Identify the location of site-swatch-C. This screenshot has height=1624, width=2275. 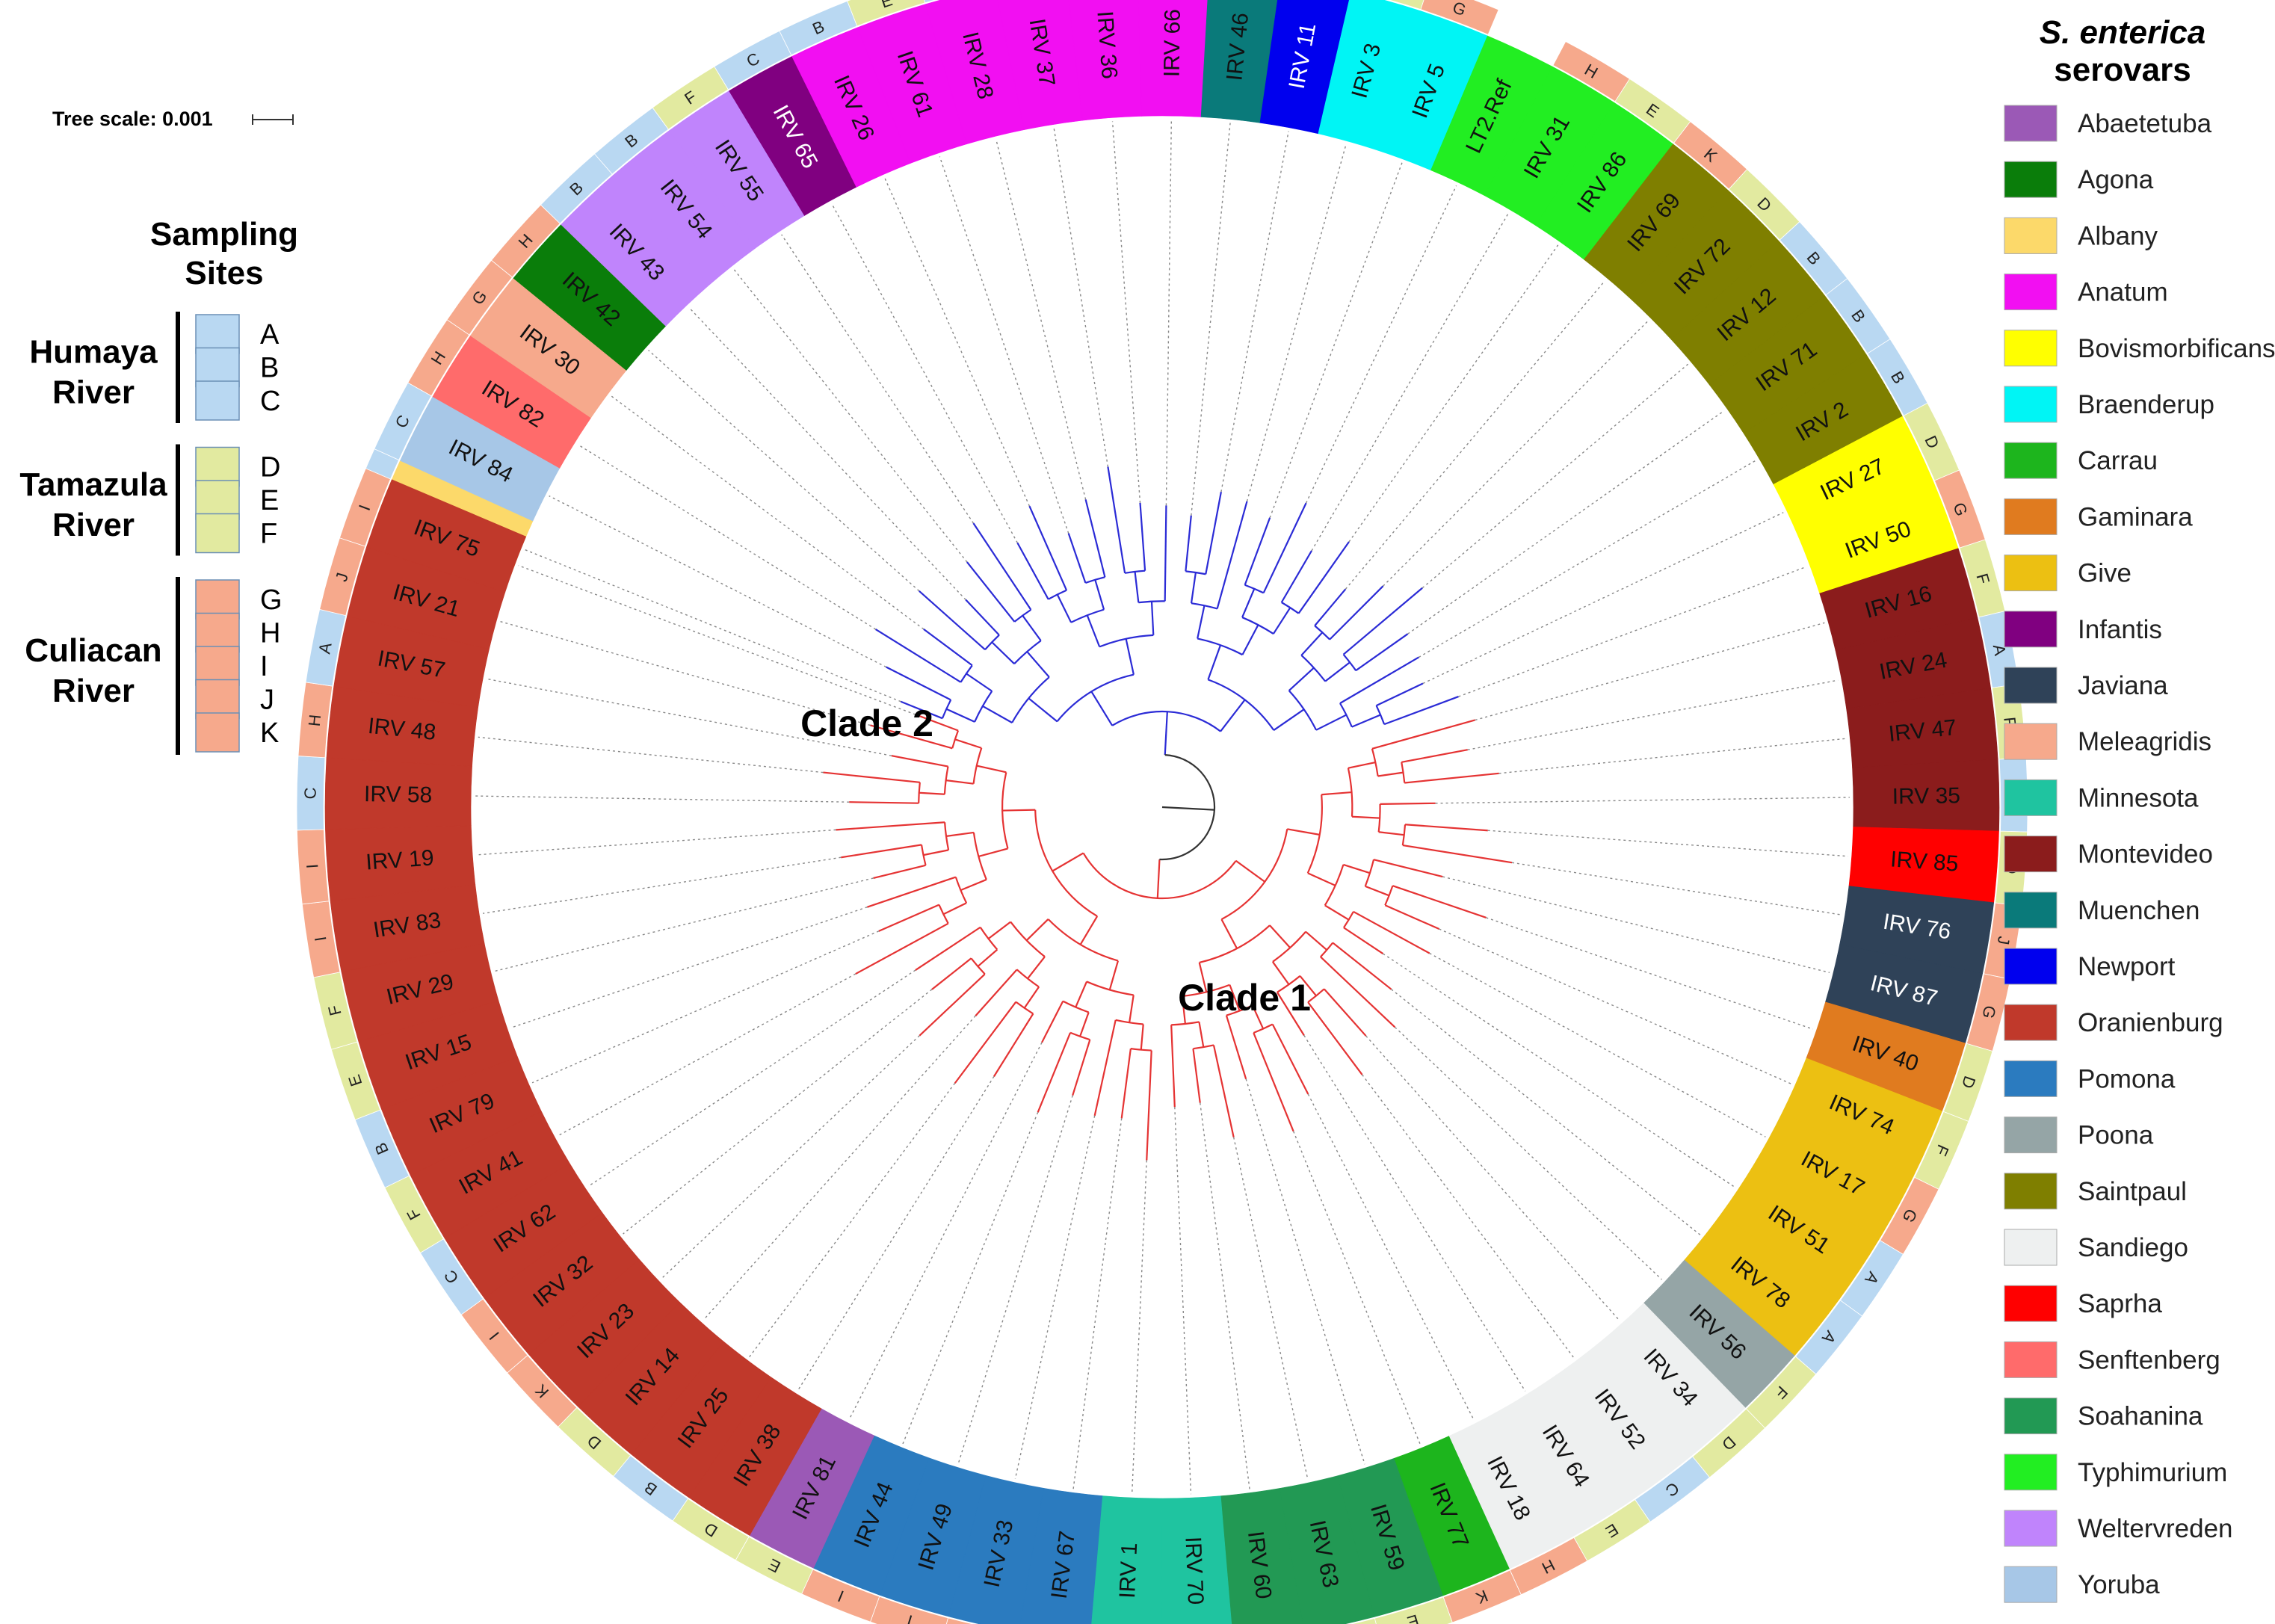
(217, 400).